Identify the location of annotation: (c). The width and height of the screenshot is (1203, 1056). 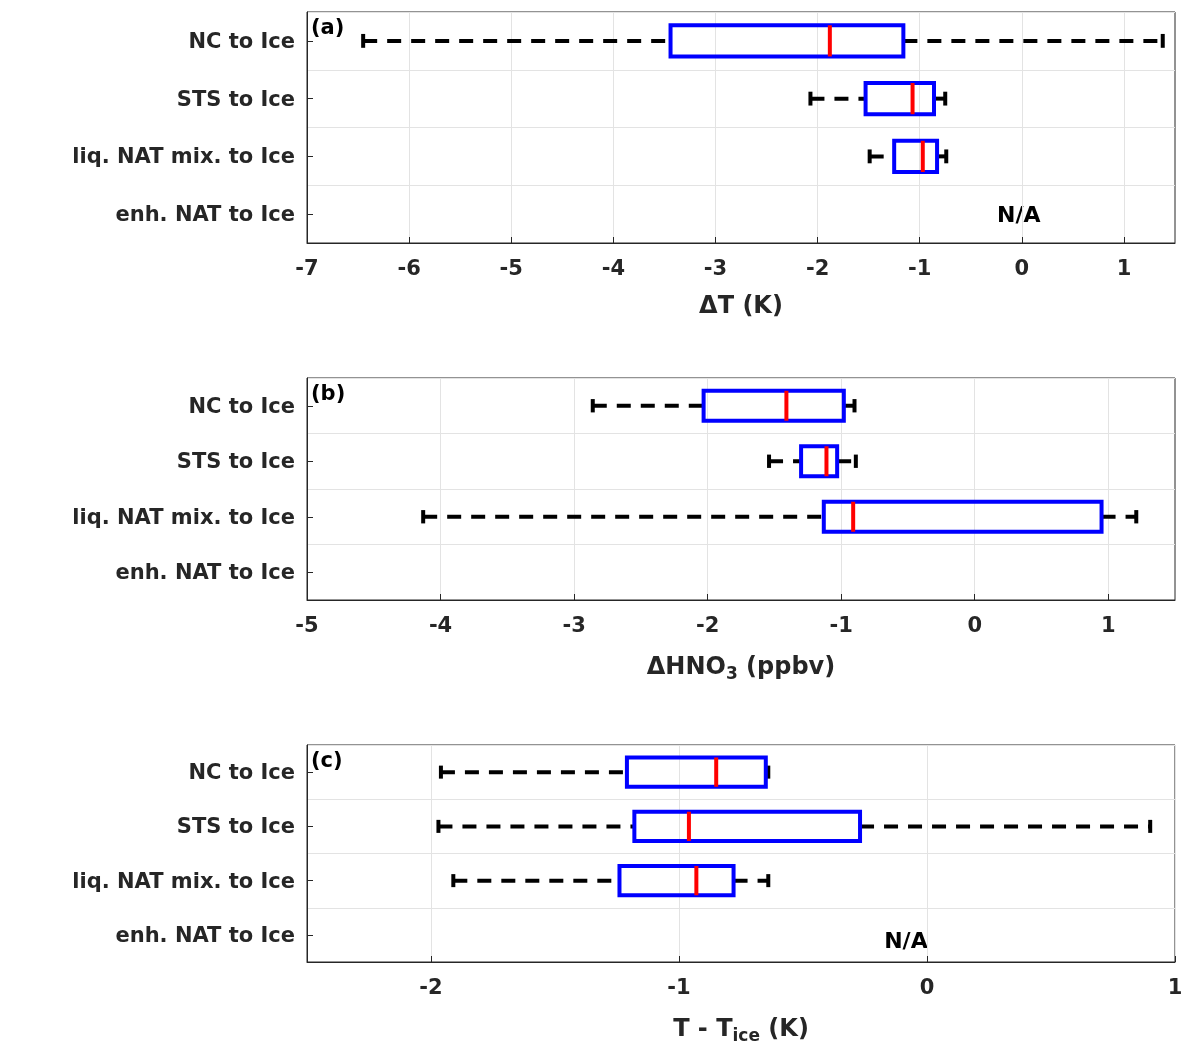
(327, 759).